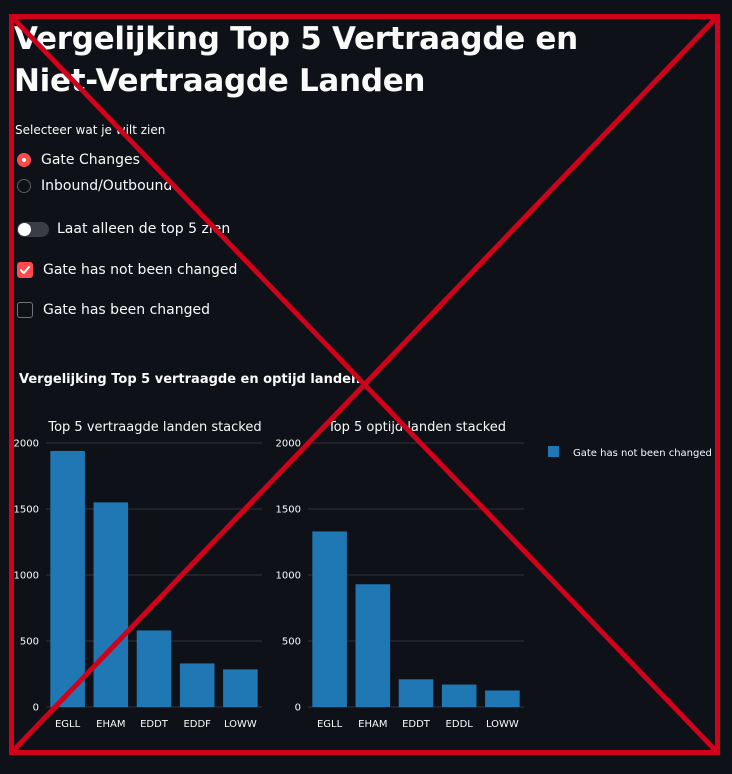  What do you see at coordinates (553, 451) in the screenshot?
I see `legend-swatch` at bounding box center [553, 451].